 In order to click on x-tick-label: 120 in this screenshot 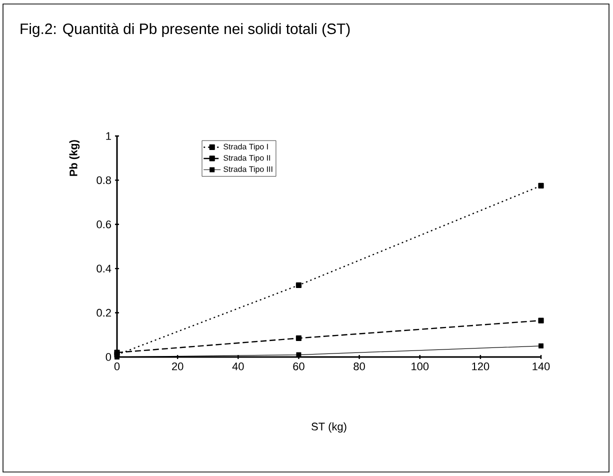, I will do `click(481, 366)`.